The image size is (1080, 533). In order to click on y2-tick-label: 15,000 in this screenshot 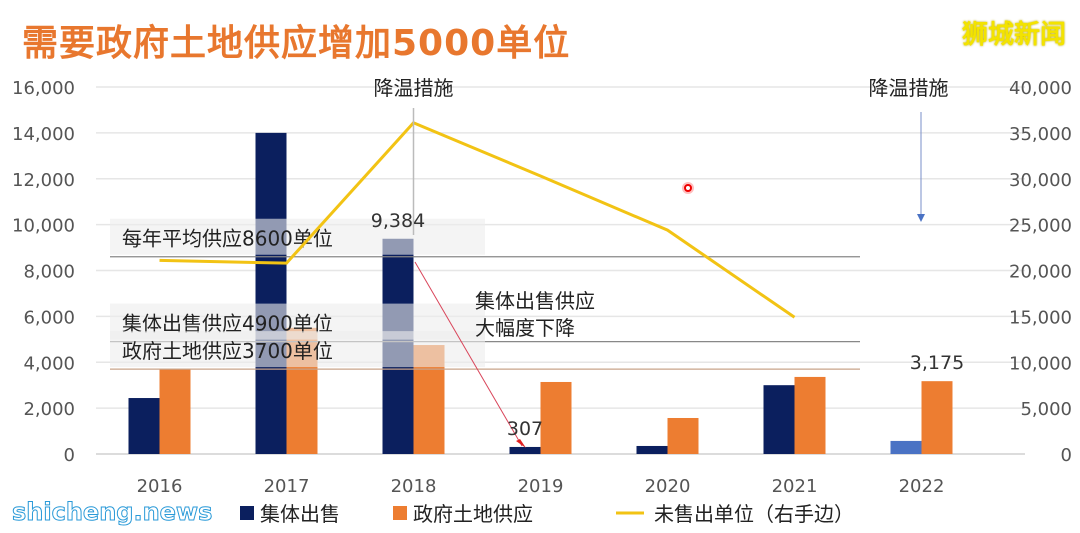, I will do `click(1040, 317)`.